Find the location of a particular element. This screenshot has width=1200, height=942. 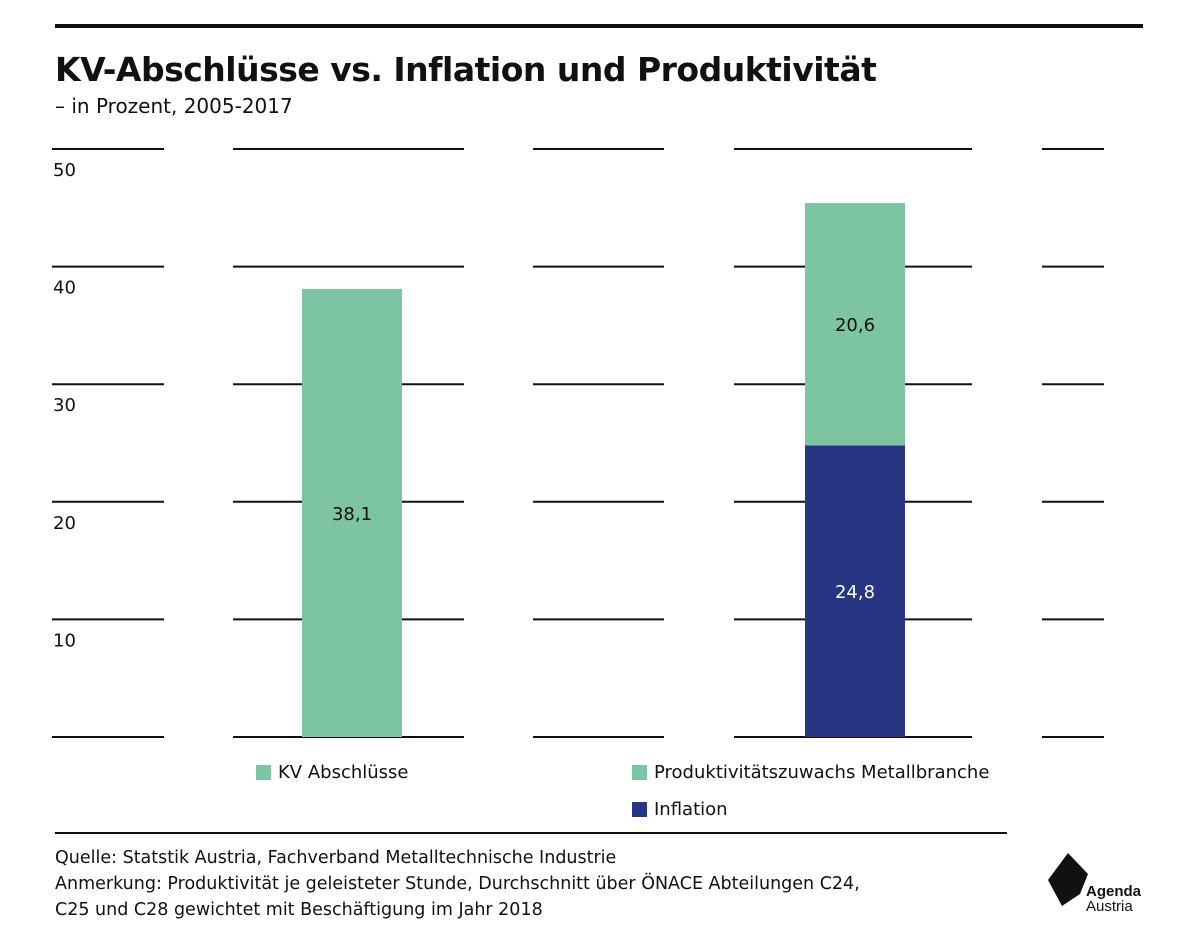

y-tick-label: 30 is located at coordinates (64, 405).